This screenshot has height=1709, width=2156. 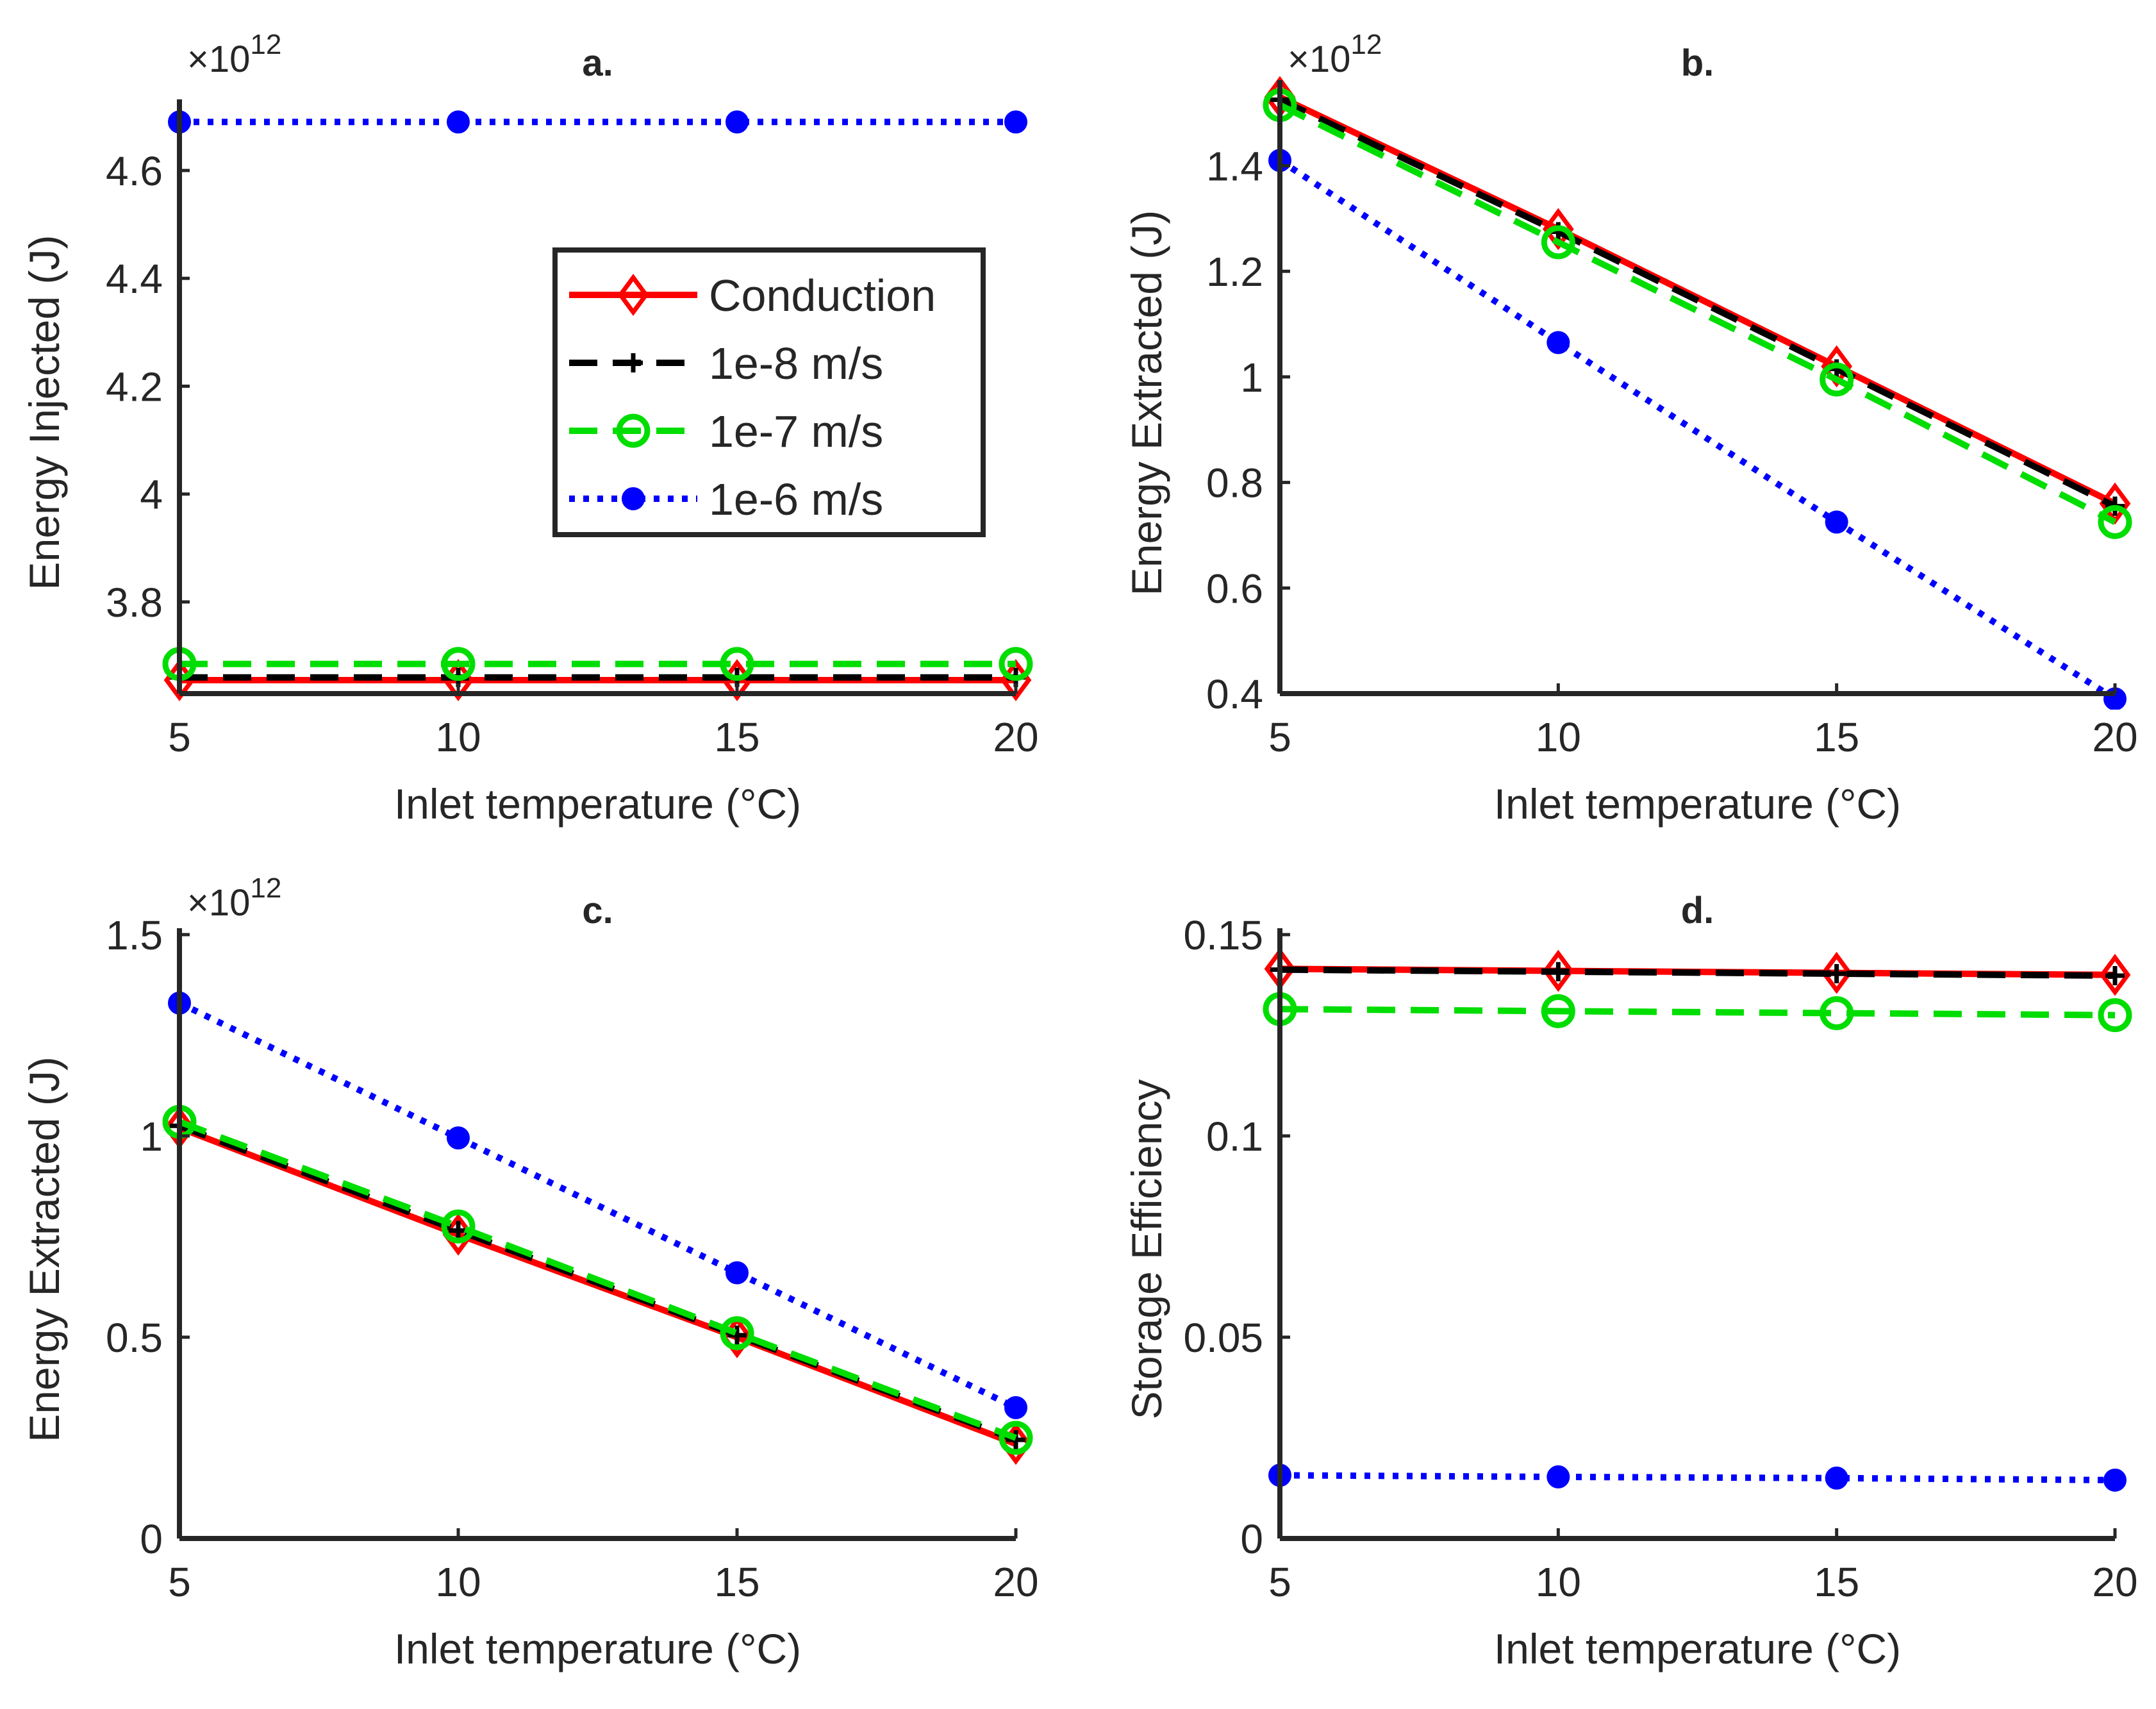 I want to click on legend-label-conduction: Conduction, so click(x=823, y=296).